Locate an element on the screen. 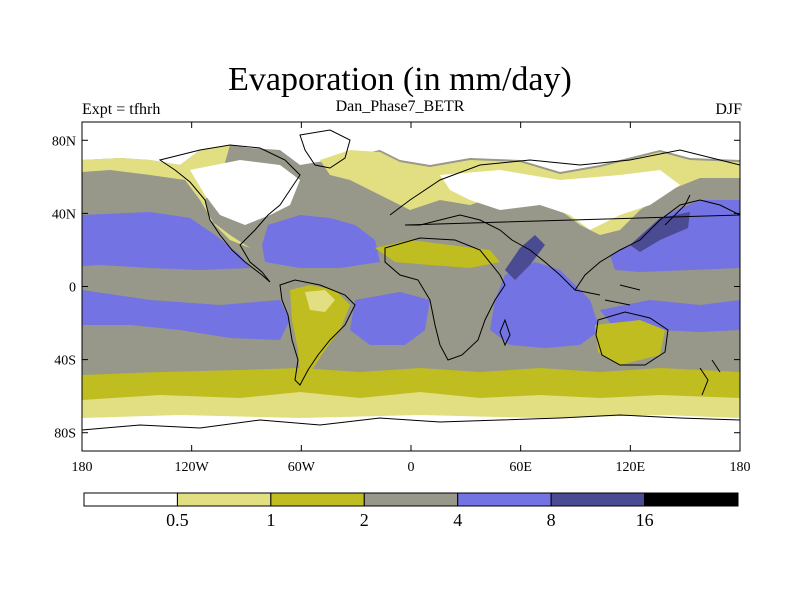 This screenshot has width=800, height=600. field-west-pacific is located at coordinates (675, 236).